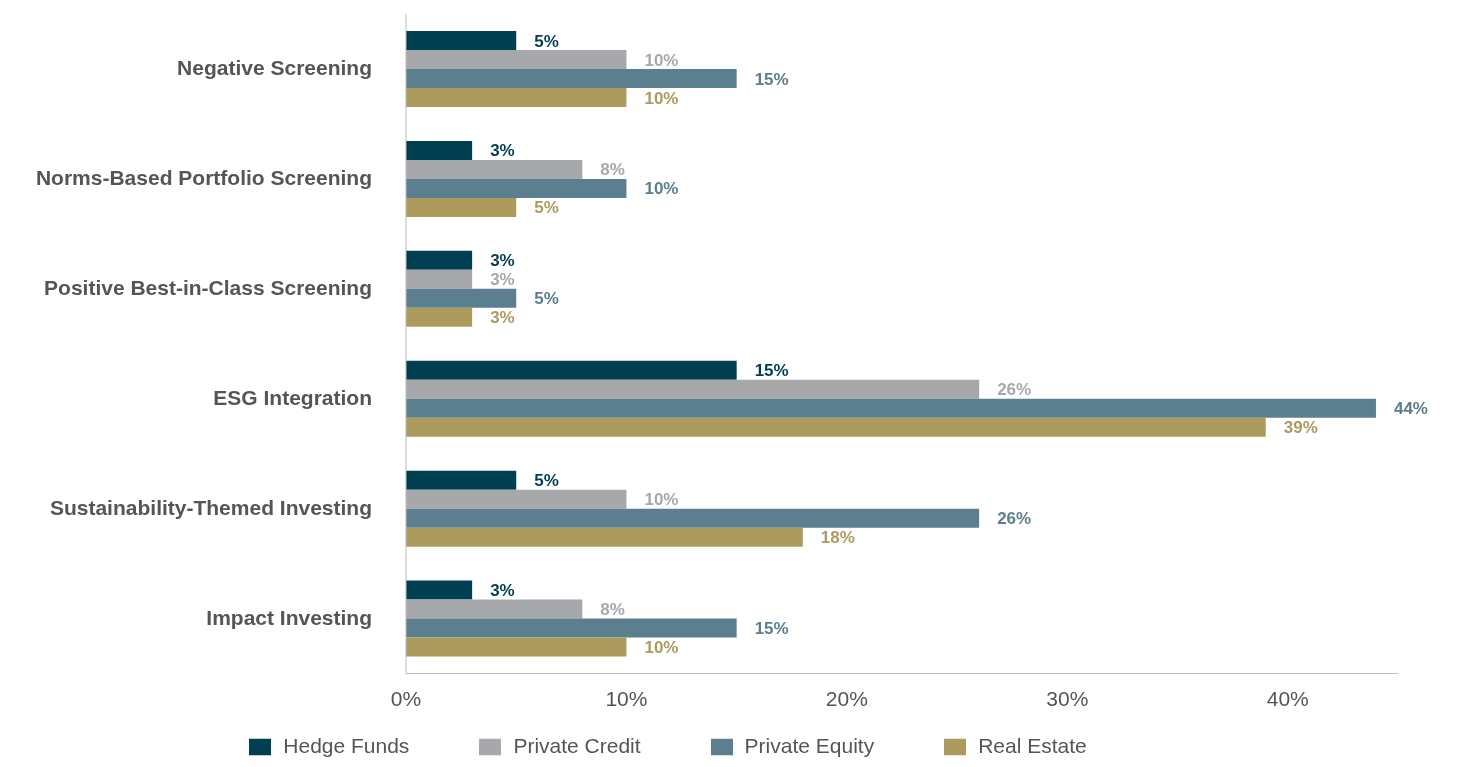 Image resolution: width=1458 pixels, height=767 pixels. What do you see at coordinates (837, 538) in the screenshot?
I see `data-label: 18%` at bounding box center [837, 538].